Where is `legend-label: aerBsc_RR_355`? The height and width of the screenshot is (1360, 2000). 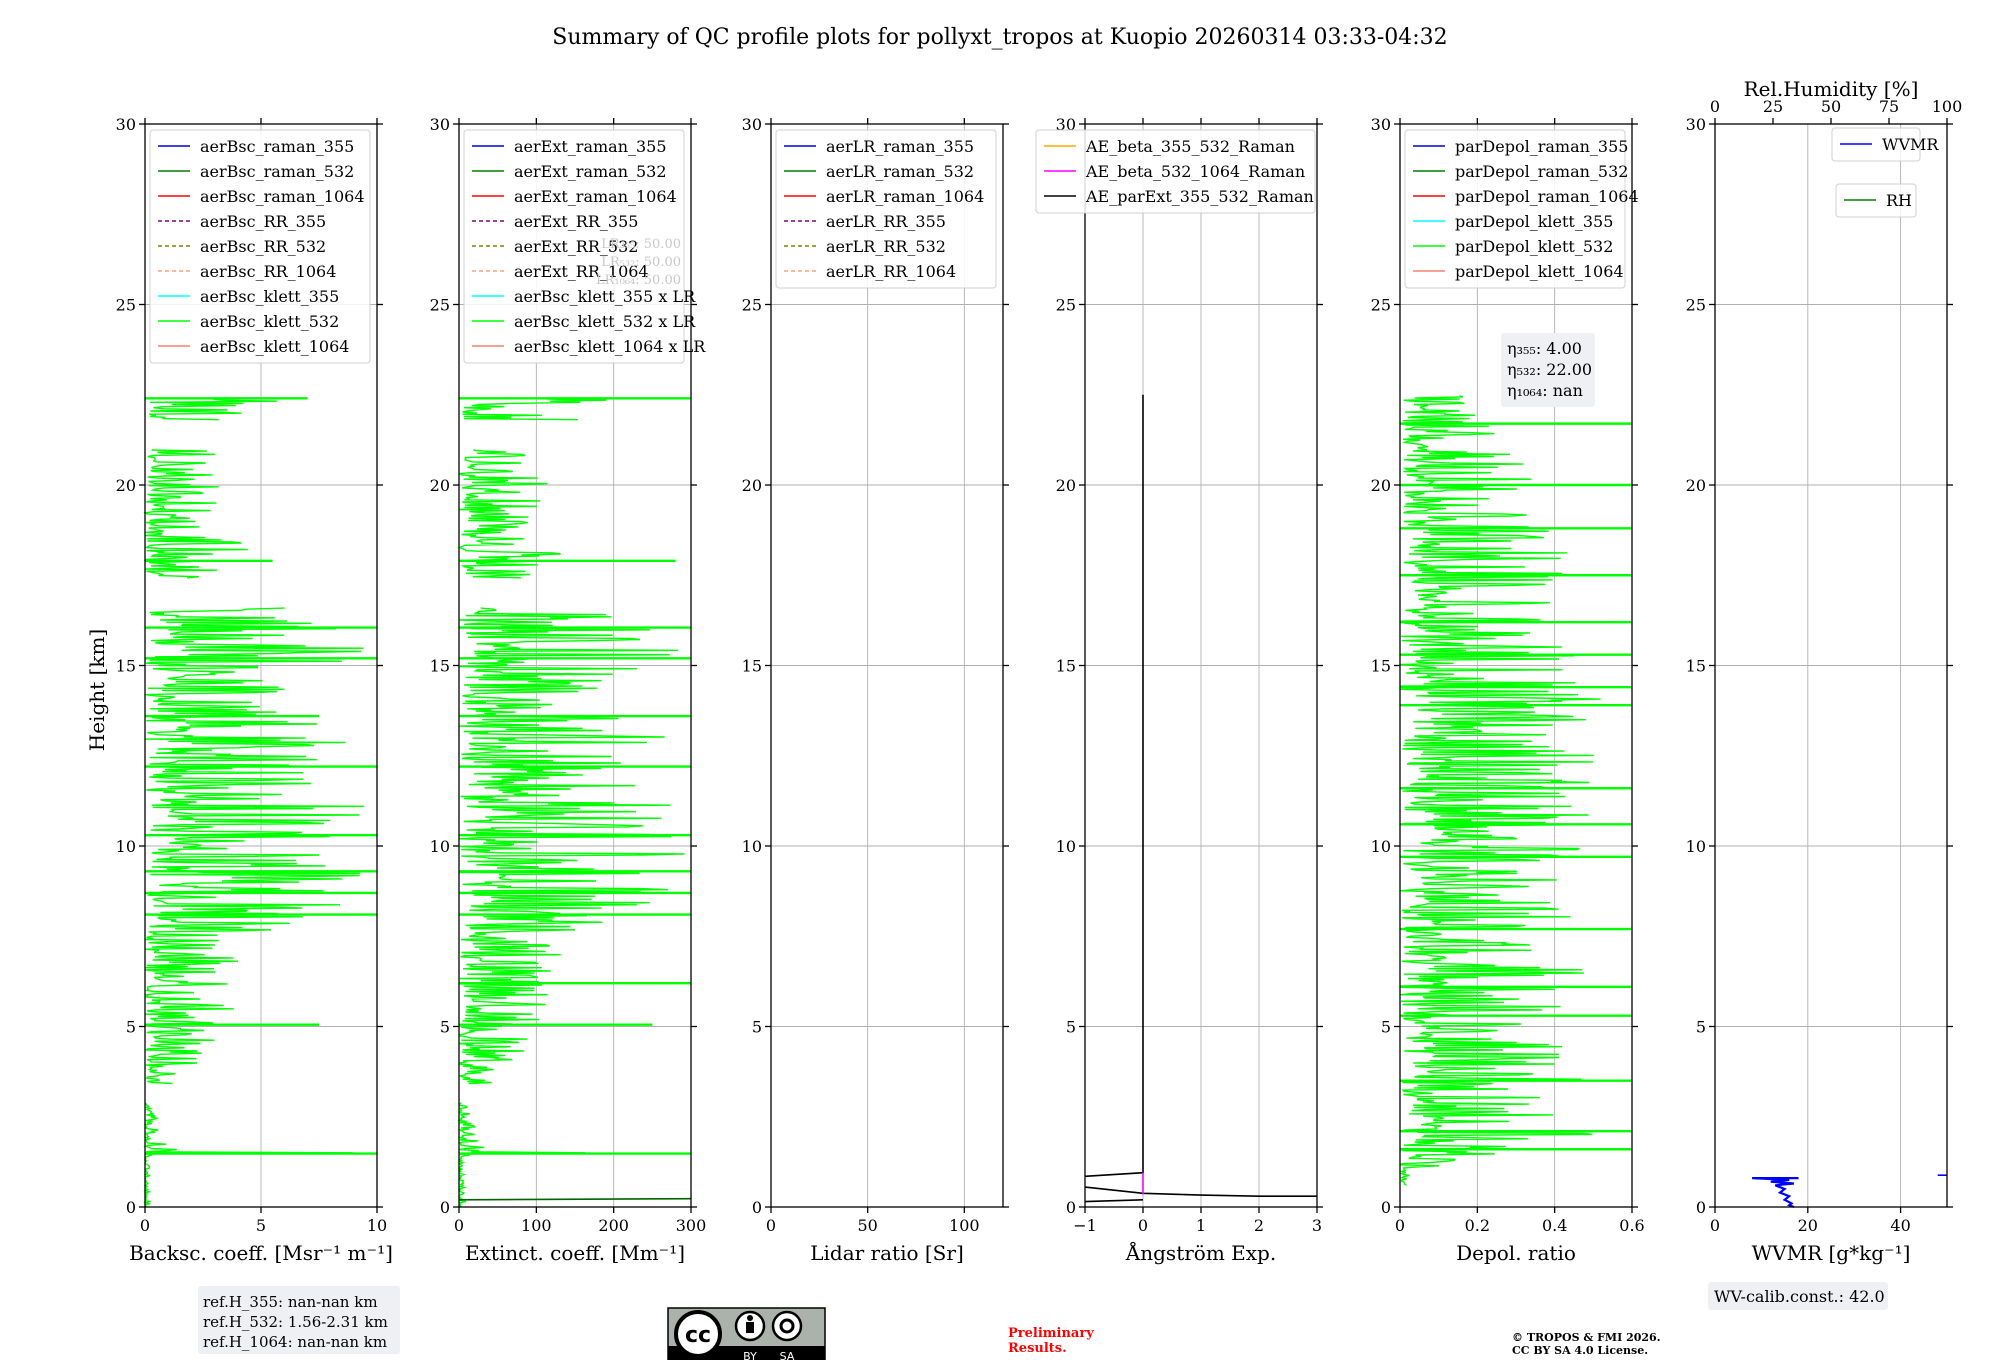
legend-label: aerBsc_RR_355 is located at coordinates (263, 221).